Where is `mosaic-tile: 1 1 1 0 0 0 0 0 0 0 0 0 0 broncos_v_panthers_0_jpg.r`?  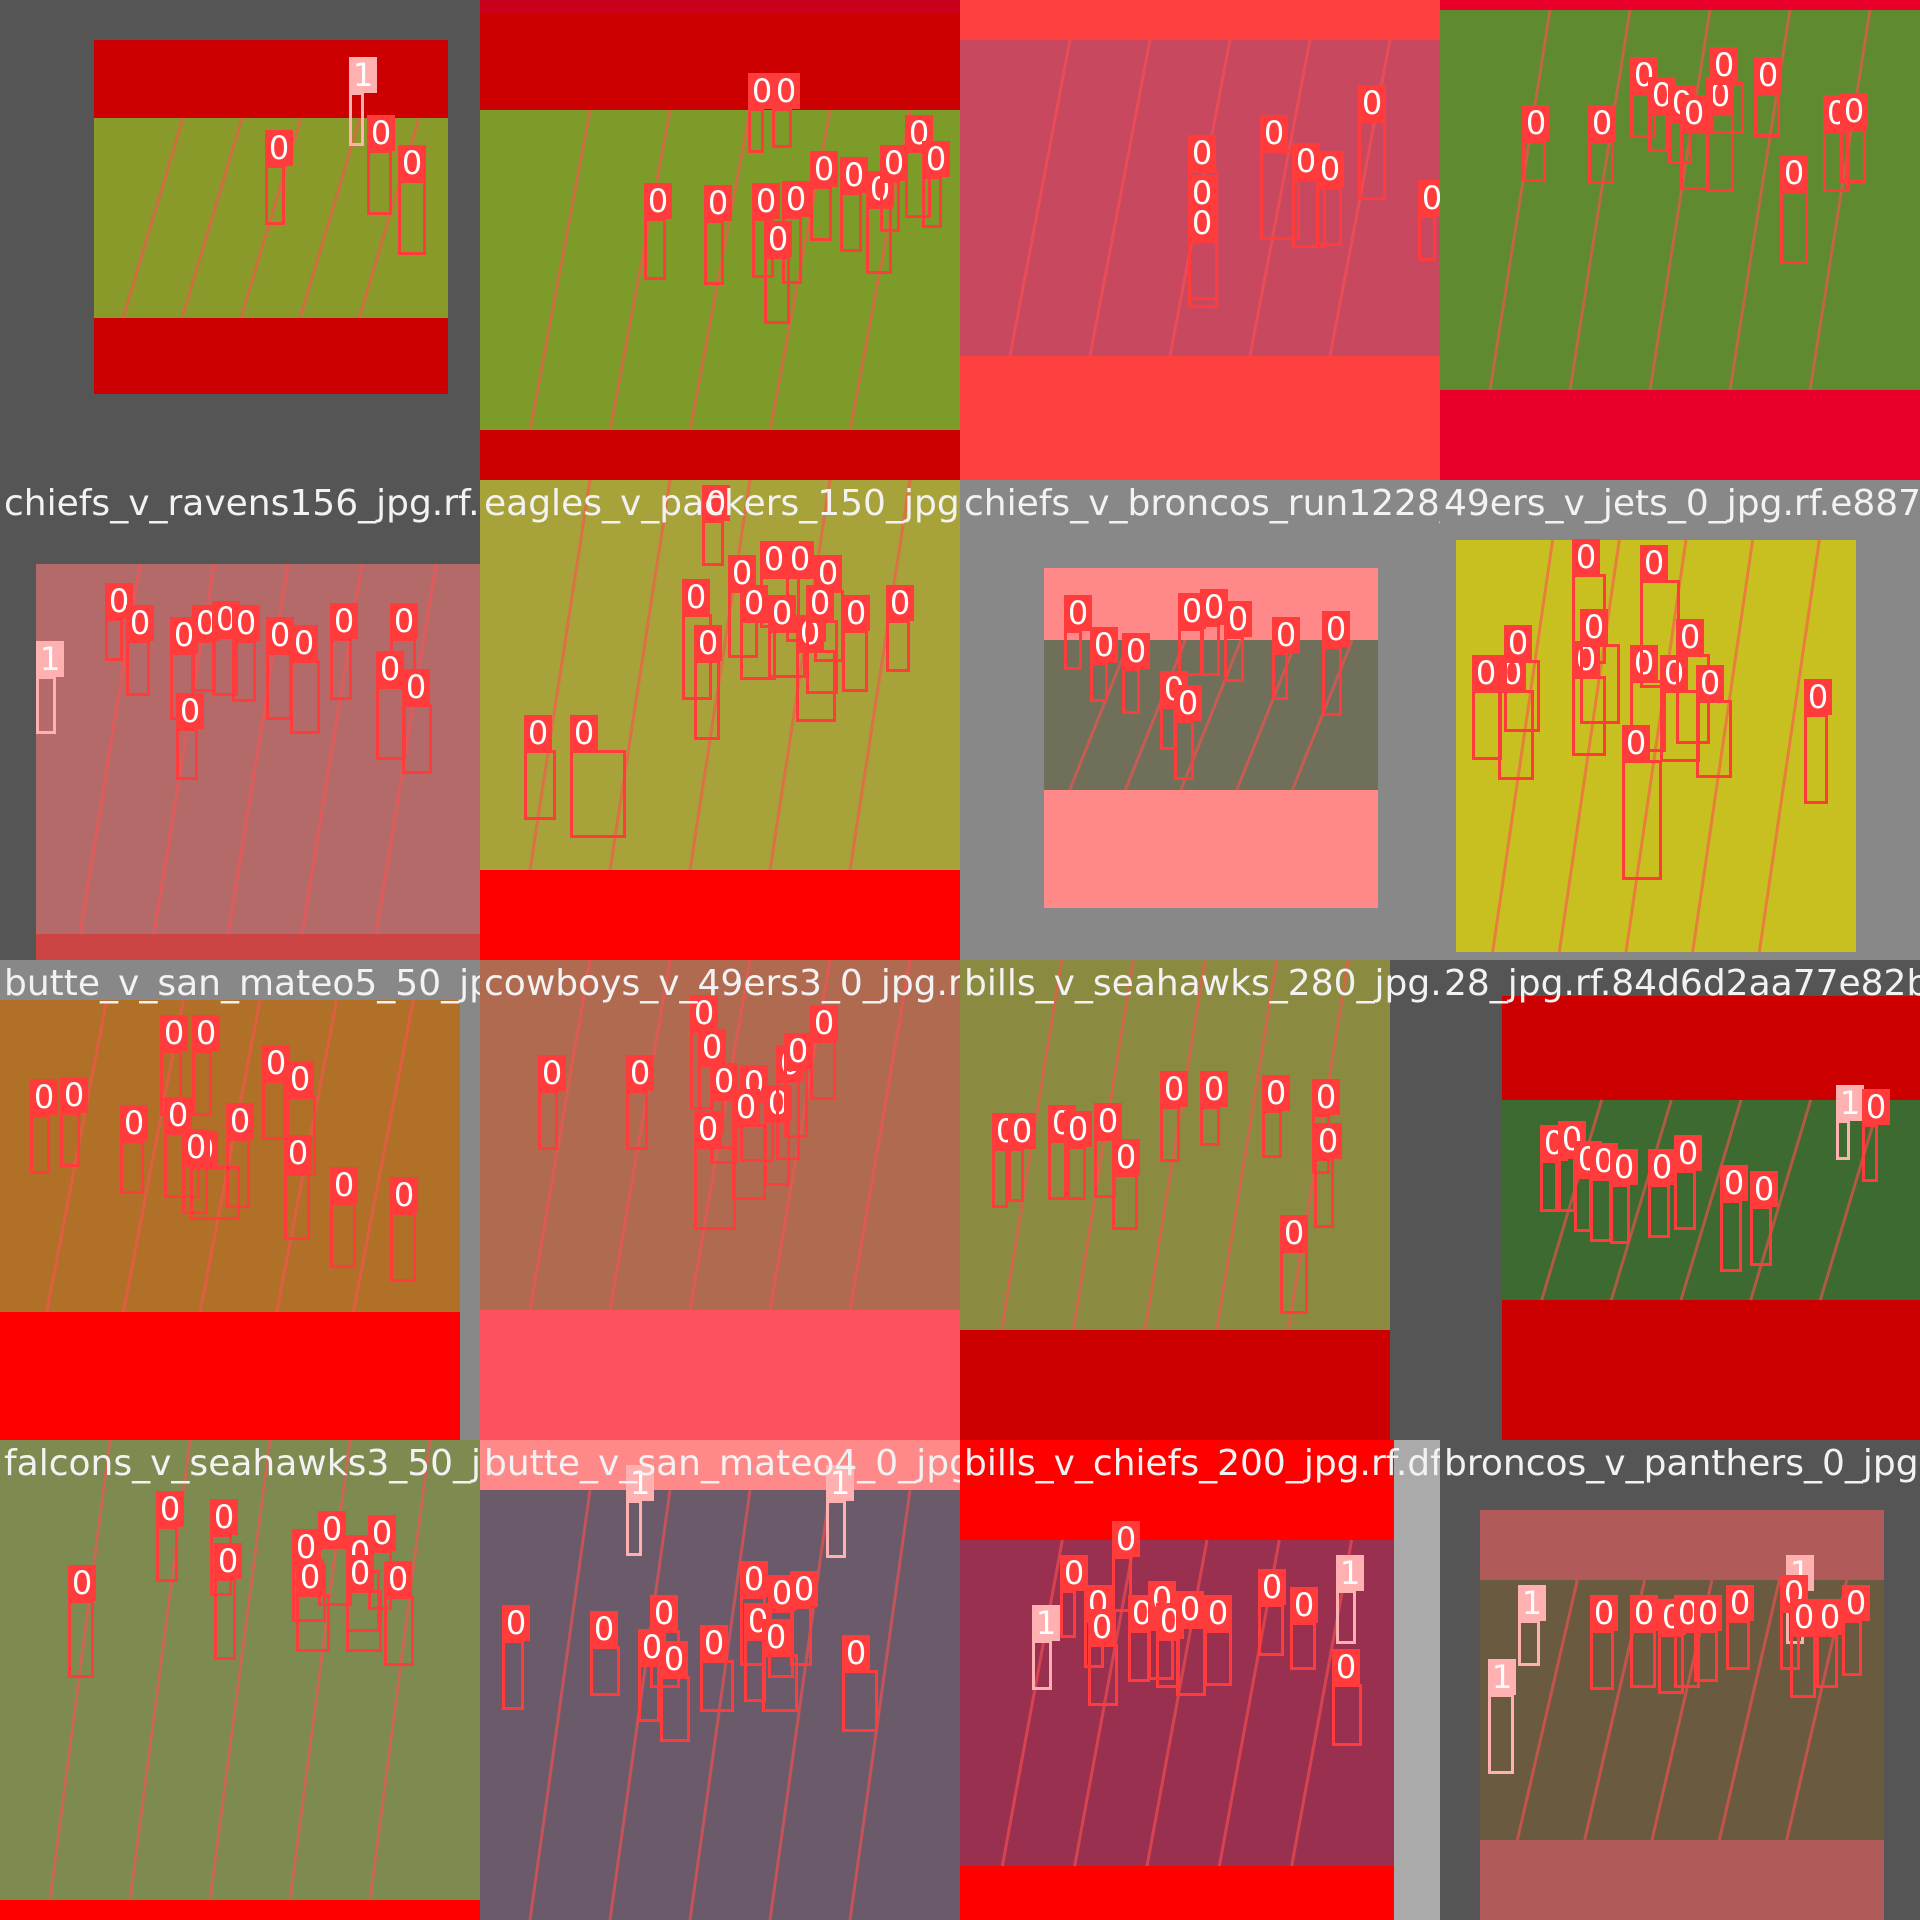
mosaic-tile: 1 1 1 0 0 0 0 0 0 0 0 0 0 broncos_v_panthers_0_jpg.r is located at coordinates (1680, 1680).